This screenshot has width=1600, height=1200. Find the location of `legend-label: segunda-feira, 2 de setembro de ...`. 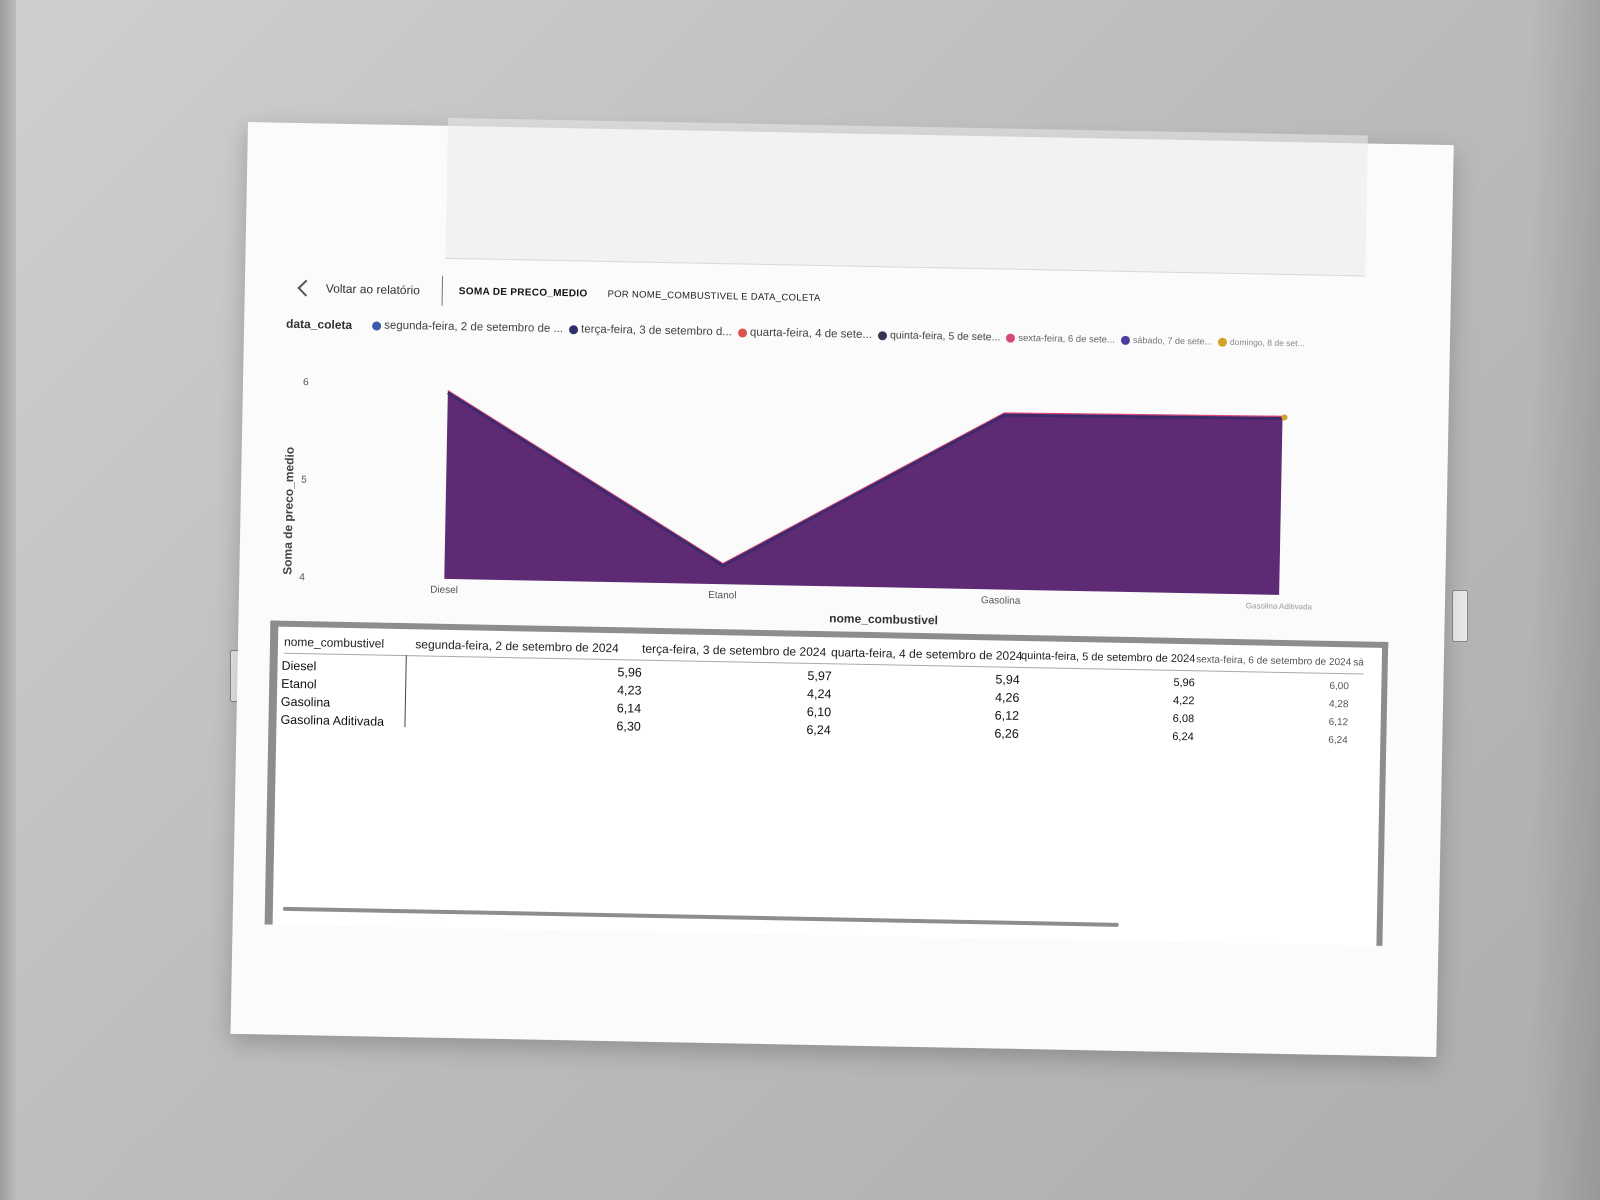

legend-label: segunda-feira, 2 de setembro de ... is located at coordinates (474, 327).